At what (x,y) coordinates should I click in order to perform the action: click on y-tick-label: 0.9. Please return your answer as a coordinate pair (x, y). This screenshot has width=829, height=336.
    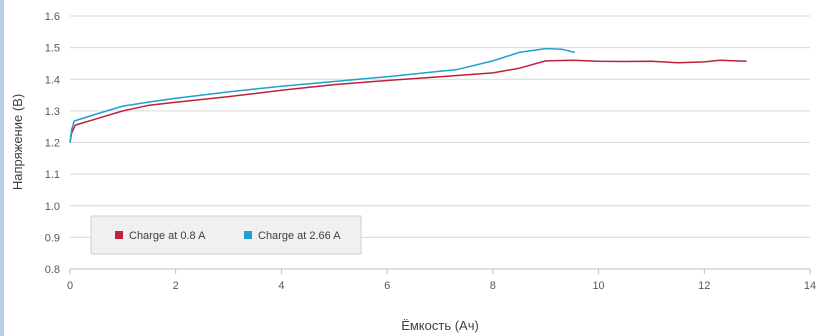
    Looking at the image, I should click on (52, 238).